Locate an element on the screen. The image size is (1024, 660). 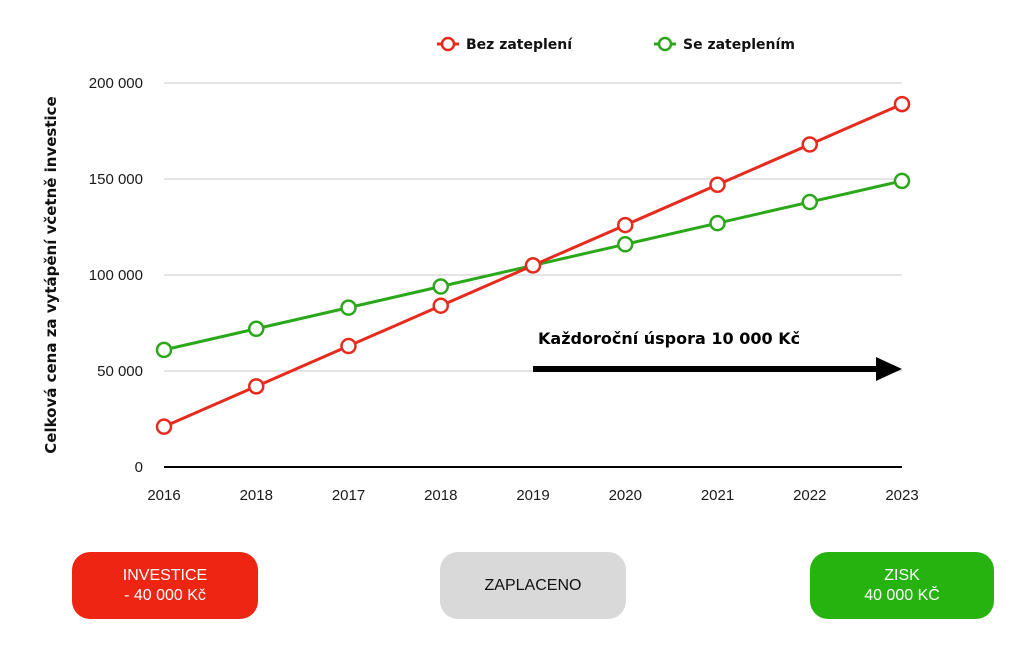
y-tick-label: 0 is located at coordinates (139, 467).